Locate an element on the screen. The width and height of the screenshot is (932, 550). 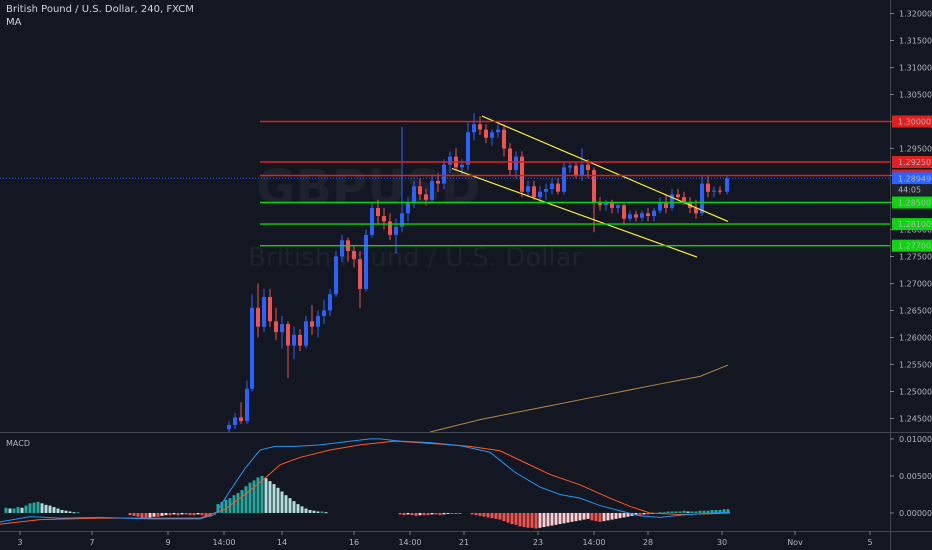
time-tick-label: 21 is located at coordinates (464, 542).